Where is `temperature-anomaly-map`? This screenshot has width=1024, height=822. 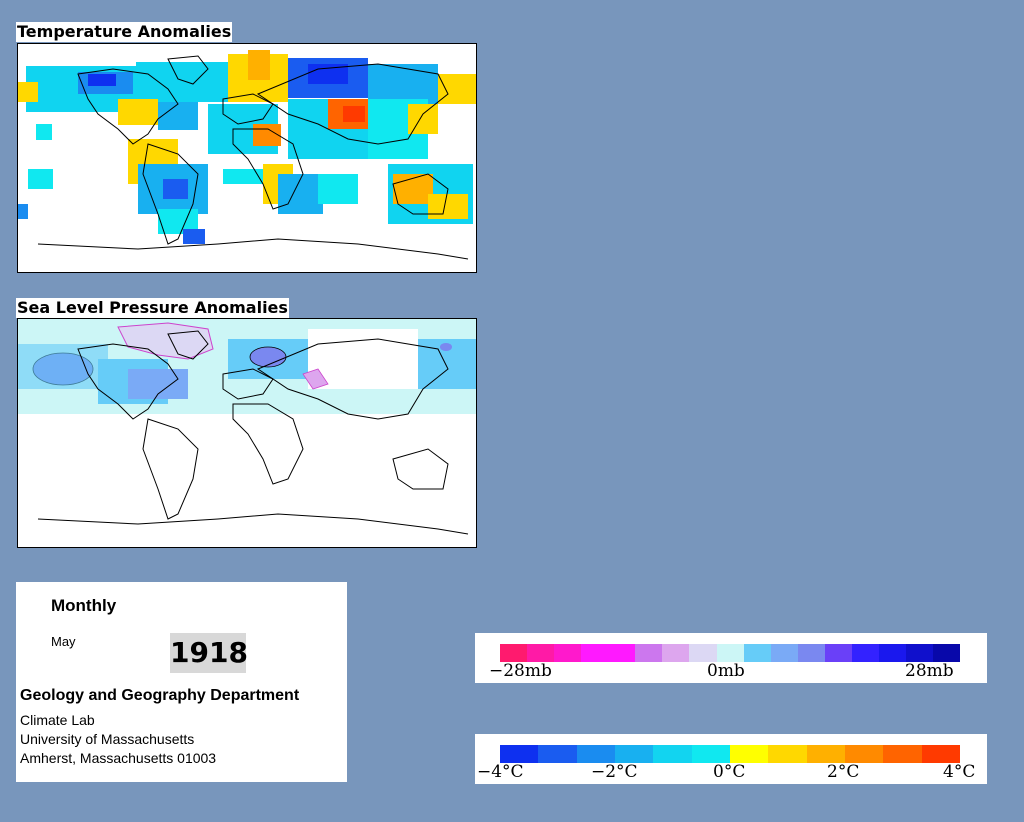
temperature-anomaly-map is located at coordinates (247, 158).